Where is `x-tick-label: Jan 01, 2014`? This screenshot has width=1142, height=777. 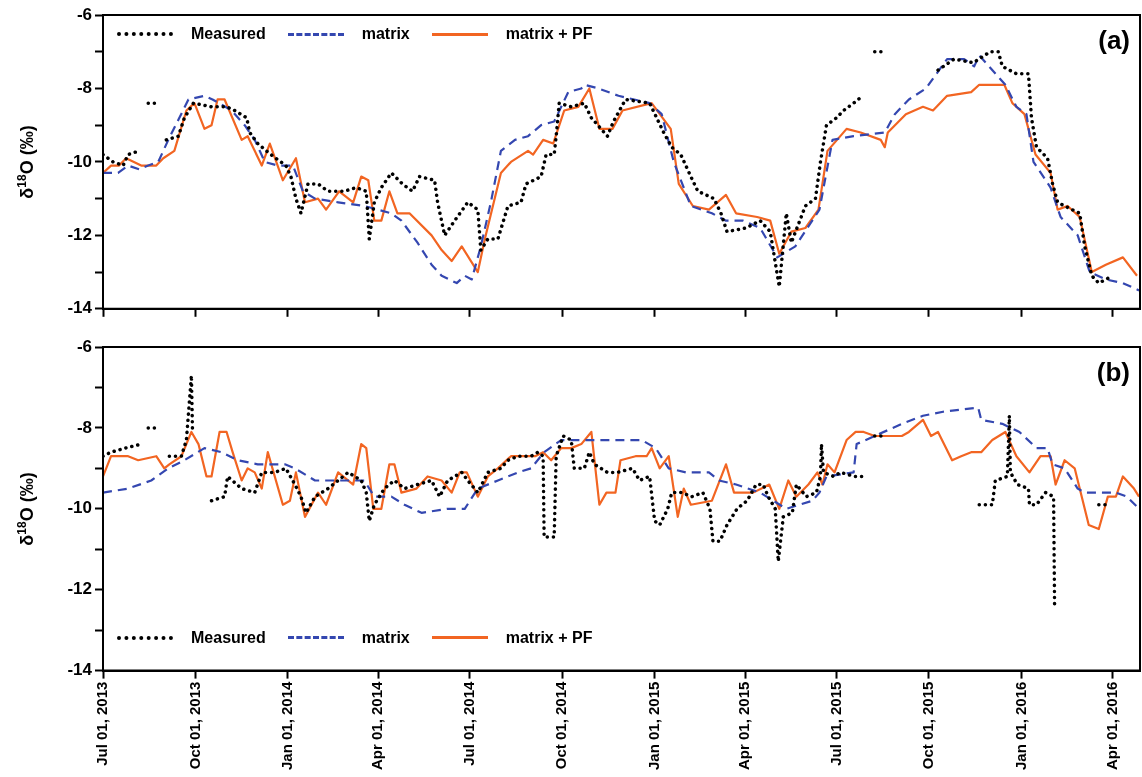
x-tick-label: Jan 01, 2014 is located at coordinates (287, 725).